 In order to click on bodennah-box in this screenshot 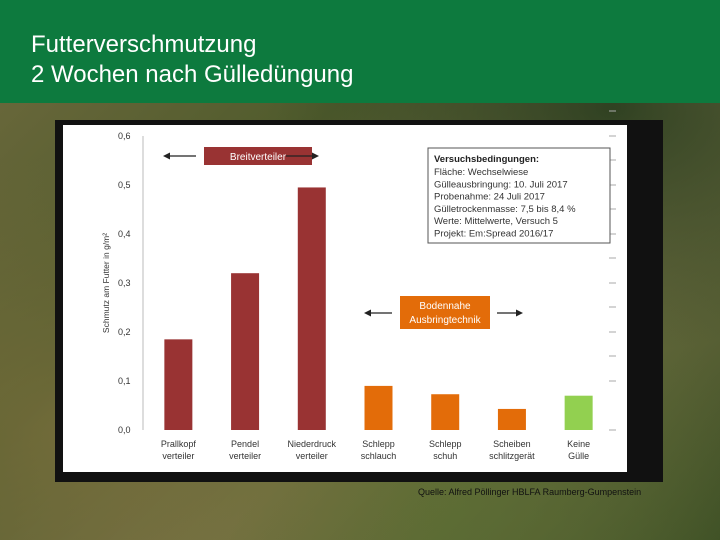, I will do `click(445, 312)`.